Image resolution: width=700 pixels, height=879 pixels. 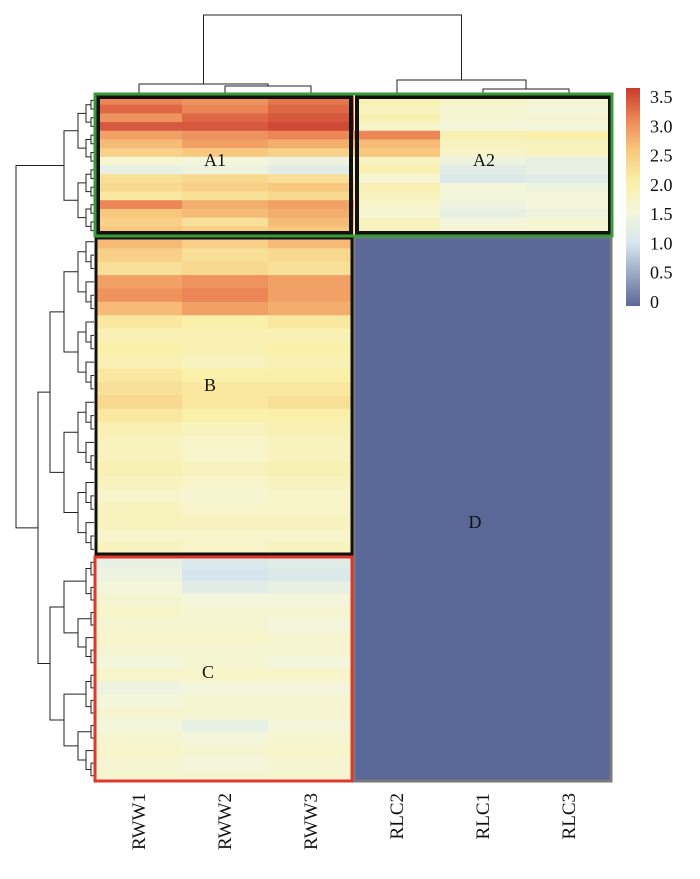 I want to click on colorbar-tick-label: 1.0, so click(x=661, y=243).